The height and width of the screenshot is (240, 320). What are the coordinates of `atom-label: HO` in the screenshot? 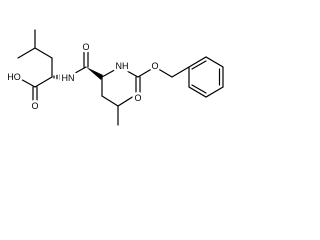 It's located at (14, 77).